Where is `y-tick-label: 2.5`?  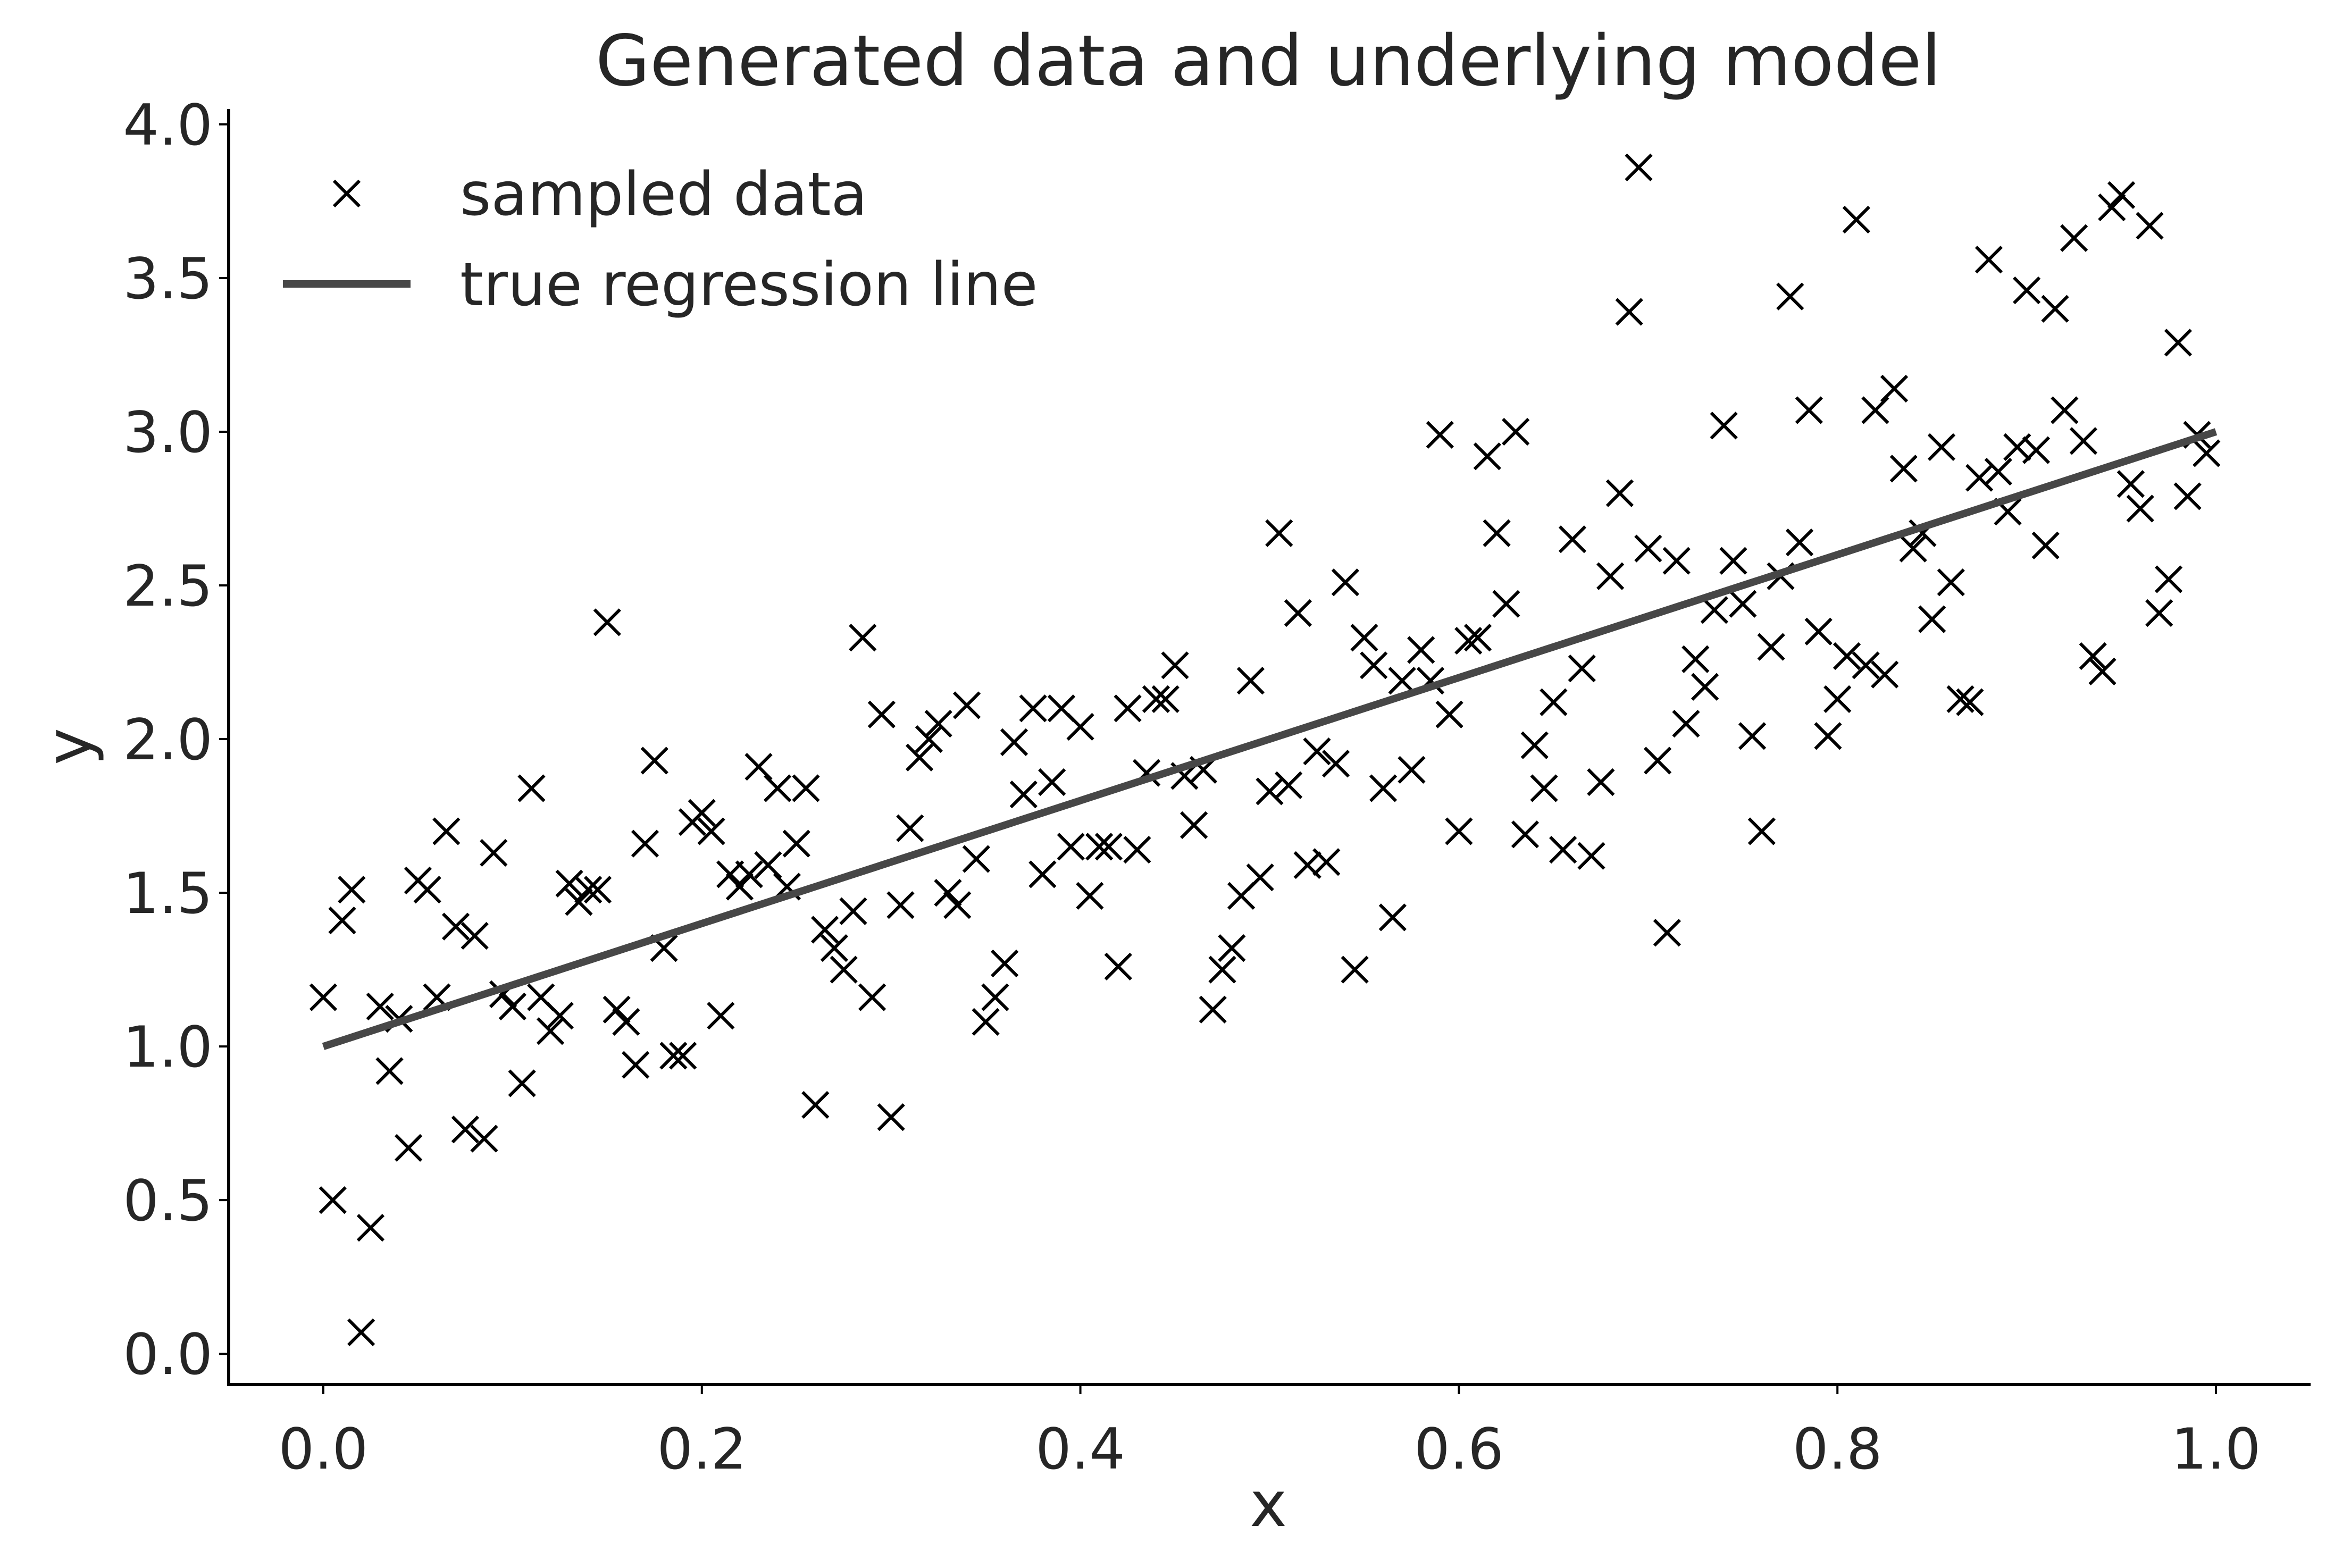
y-tick-label: 2.5 is located at coordinates (168, 586).